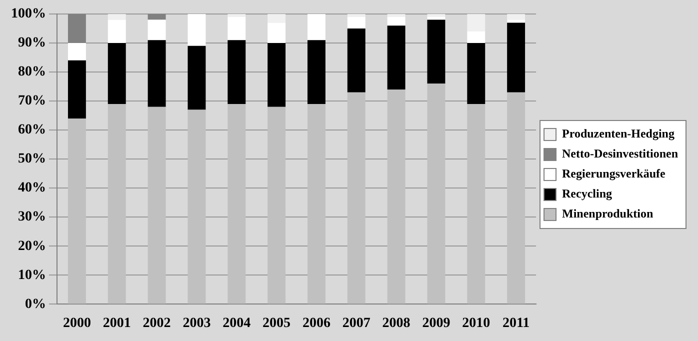  I want to click on legend-label: Minenproduktion, so click(608, 213).